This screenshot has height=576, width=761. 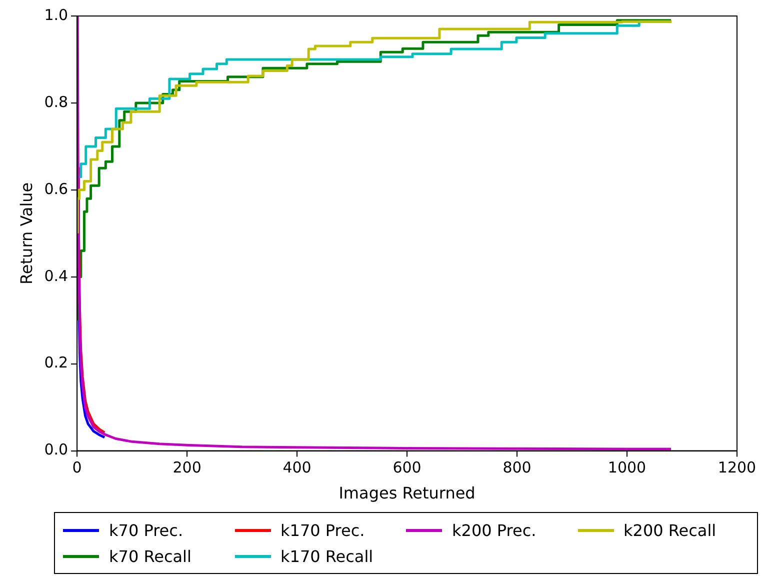 What do you see at coordinates (407, 493) in the screenshot?
I see `x-axis-title: Images Returned` at bounding box center [407, 493].